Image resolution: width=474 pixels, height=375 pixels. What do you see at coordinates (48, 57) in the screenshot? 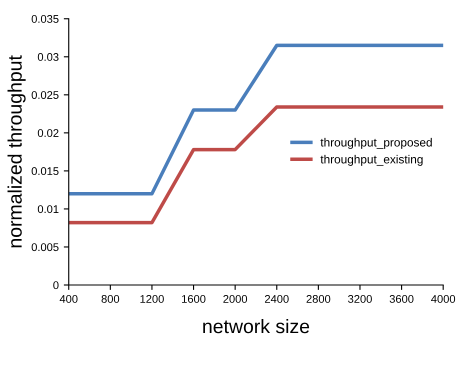
I see `y-tick-label: 0.03` at bounding box center [48, 57].